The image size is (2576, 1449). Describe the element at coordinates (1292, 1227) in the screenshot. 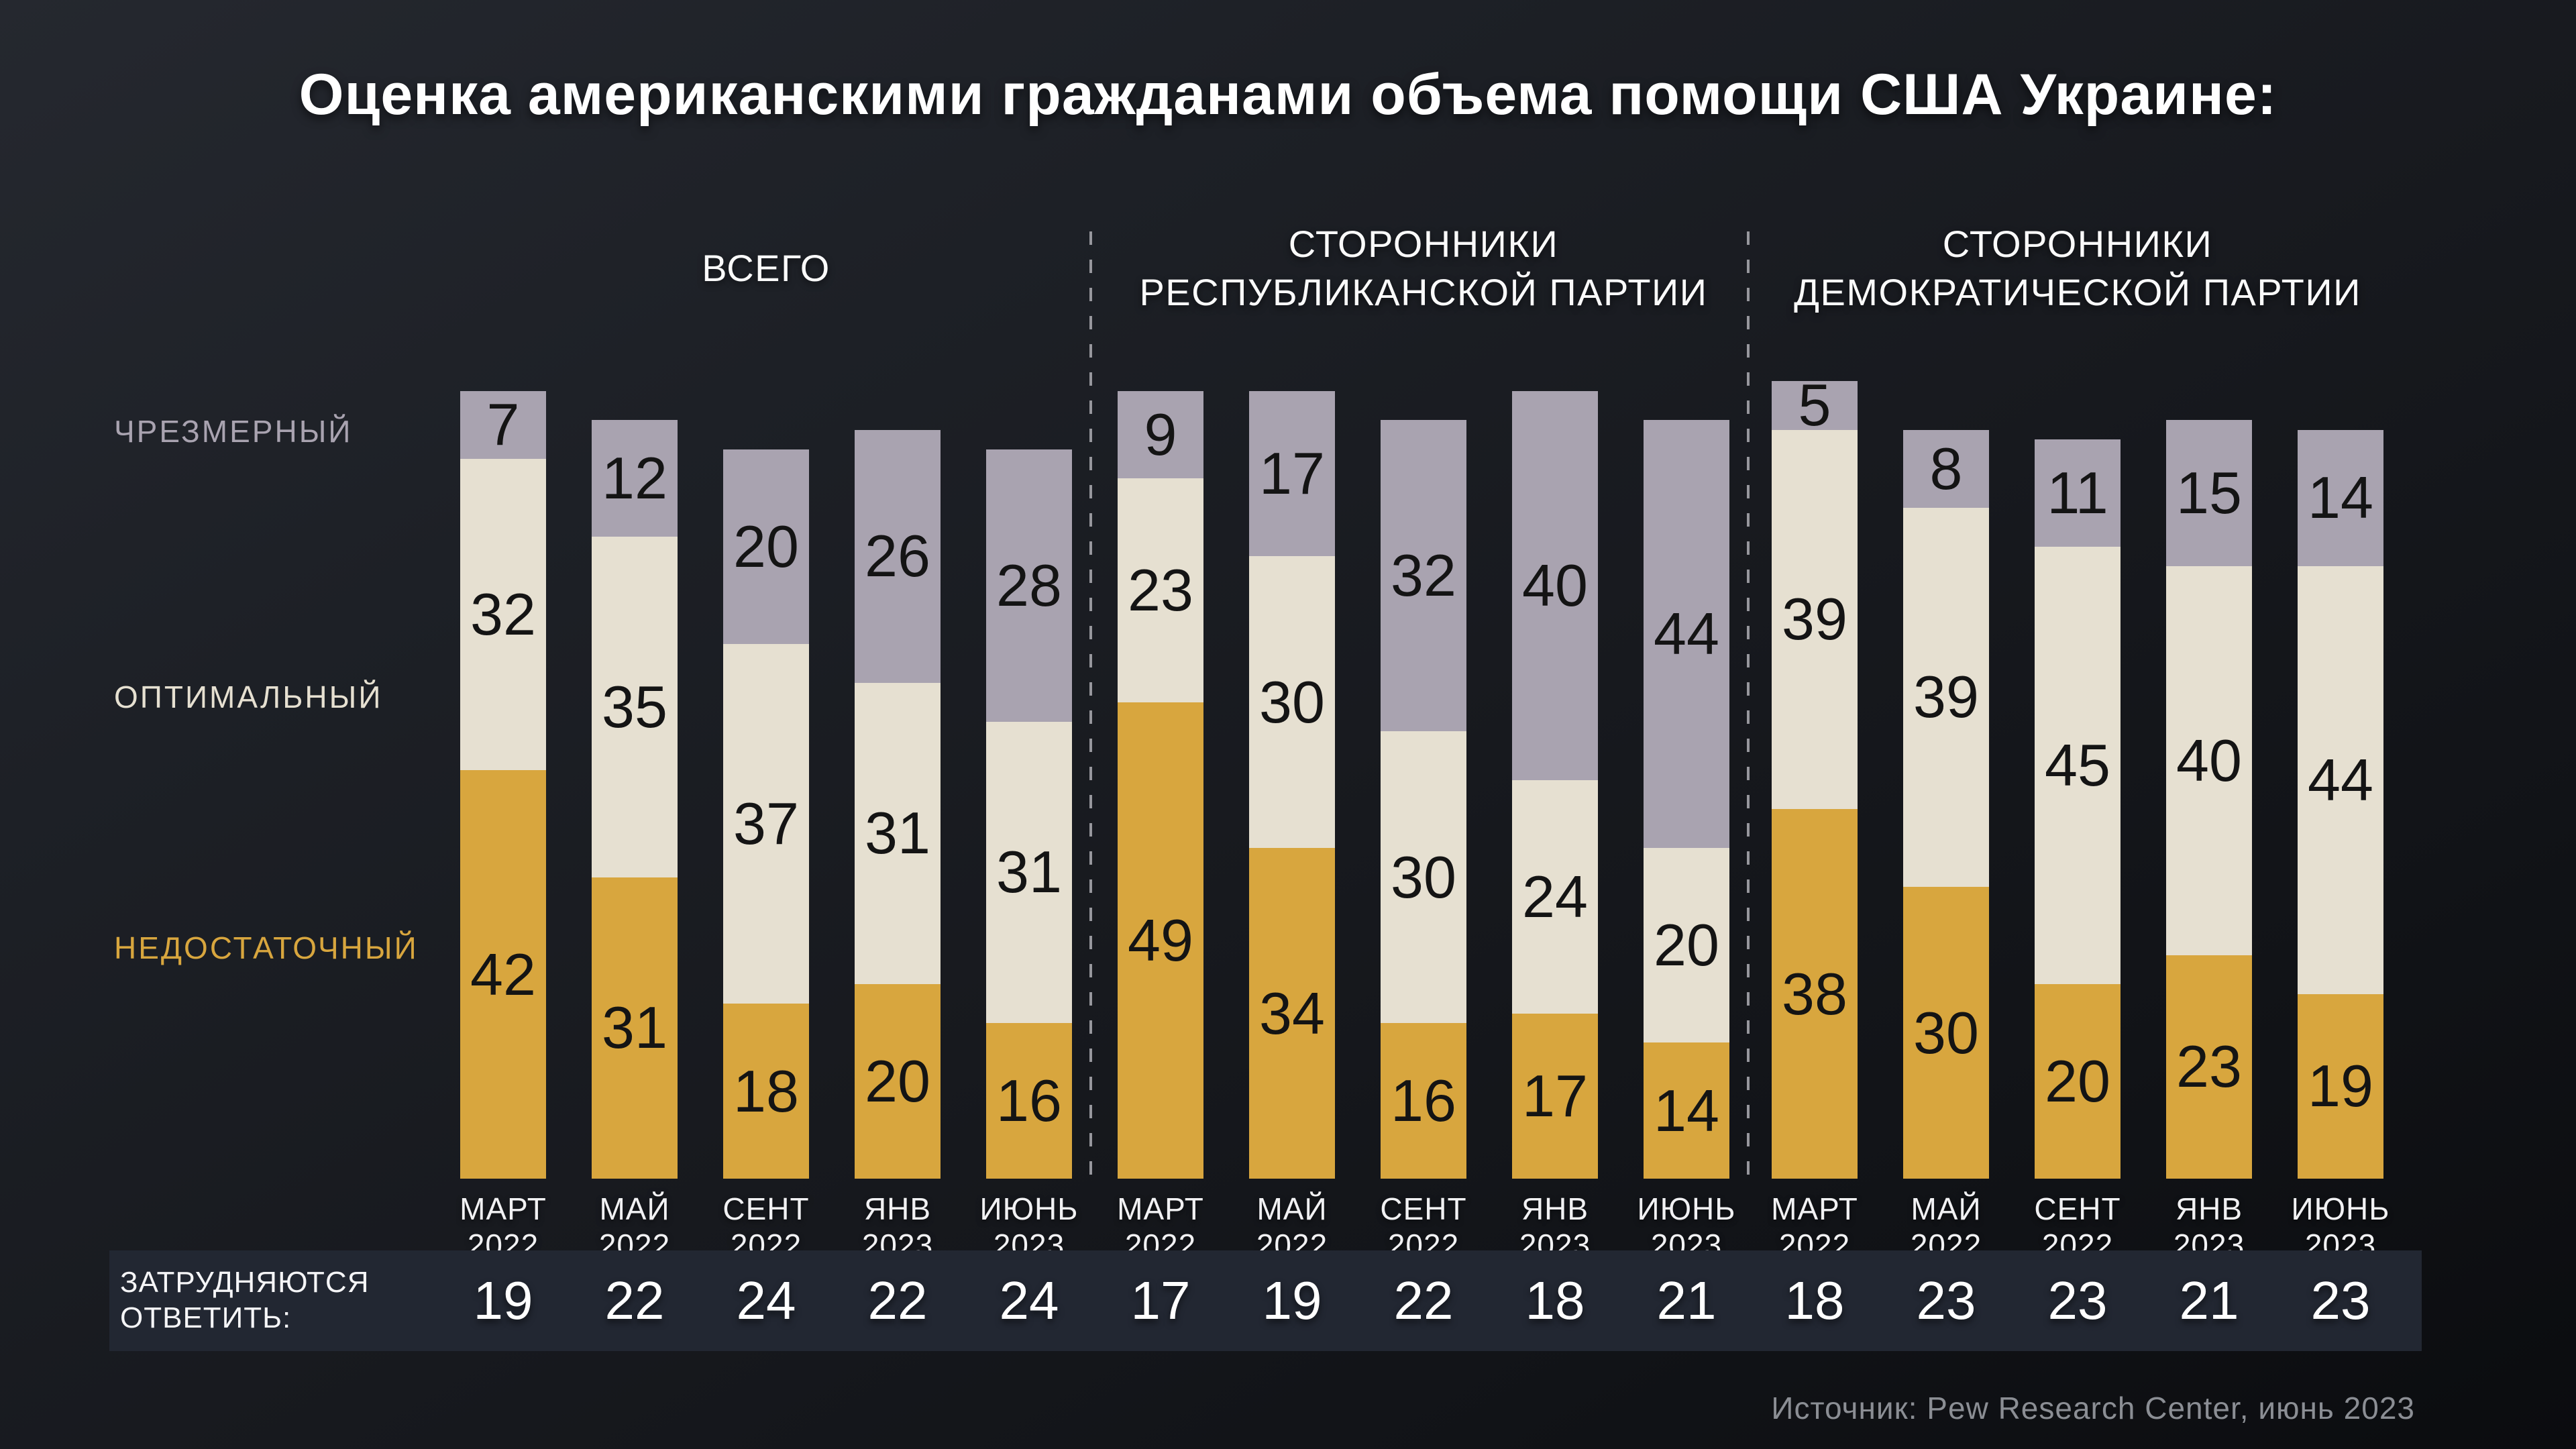

I see `month-label: МАЙ 2022` at that location.